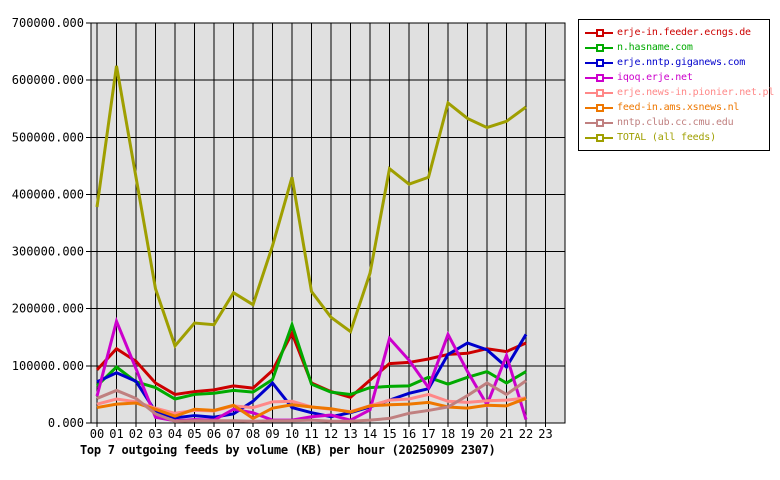 The image size is (780, 480). Describe the element at coordinates (48, 252) in the screenshot. I see `y-tick-label: 300000.000` at that location.